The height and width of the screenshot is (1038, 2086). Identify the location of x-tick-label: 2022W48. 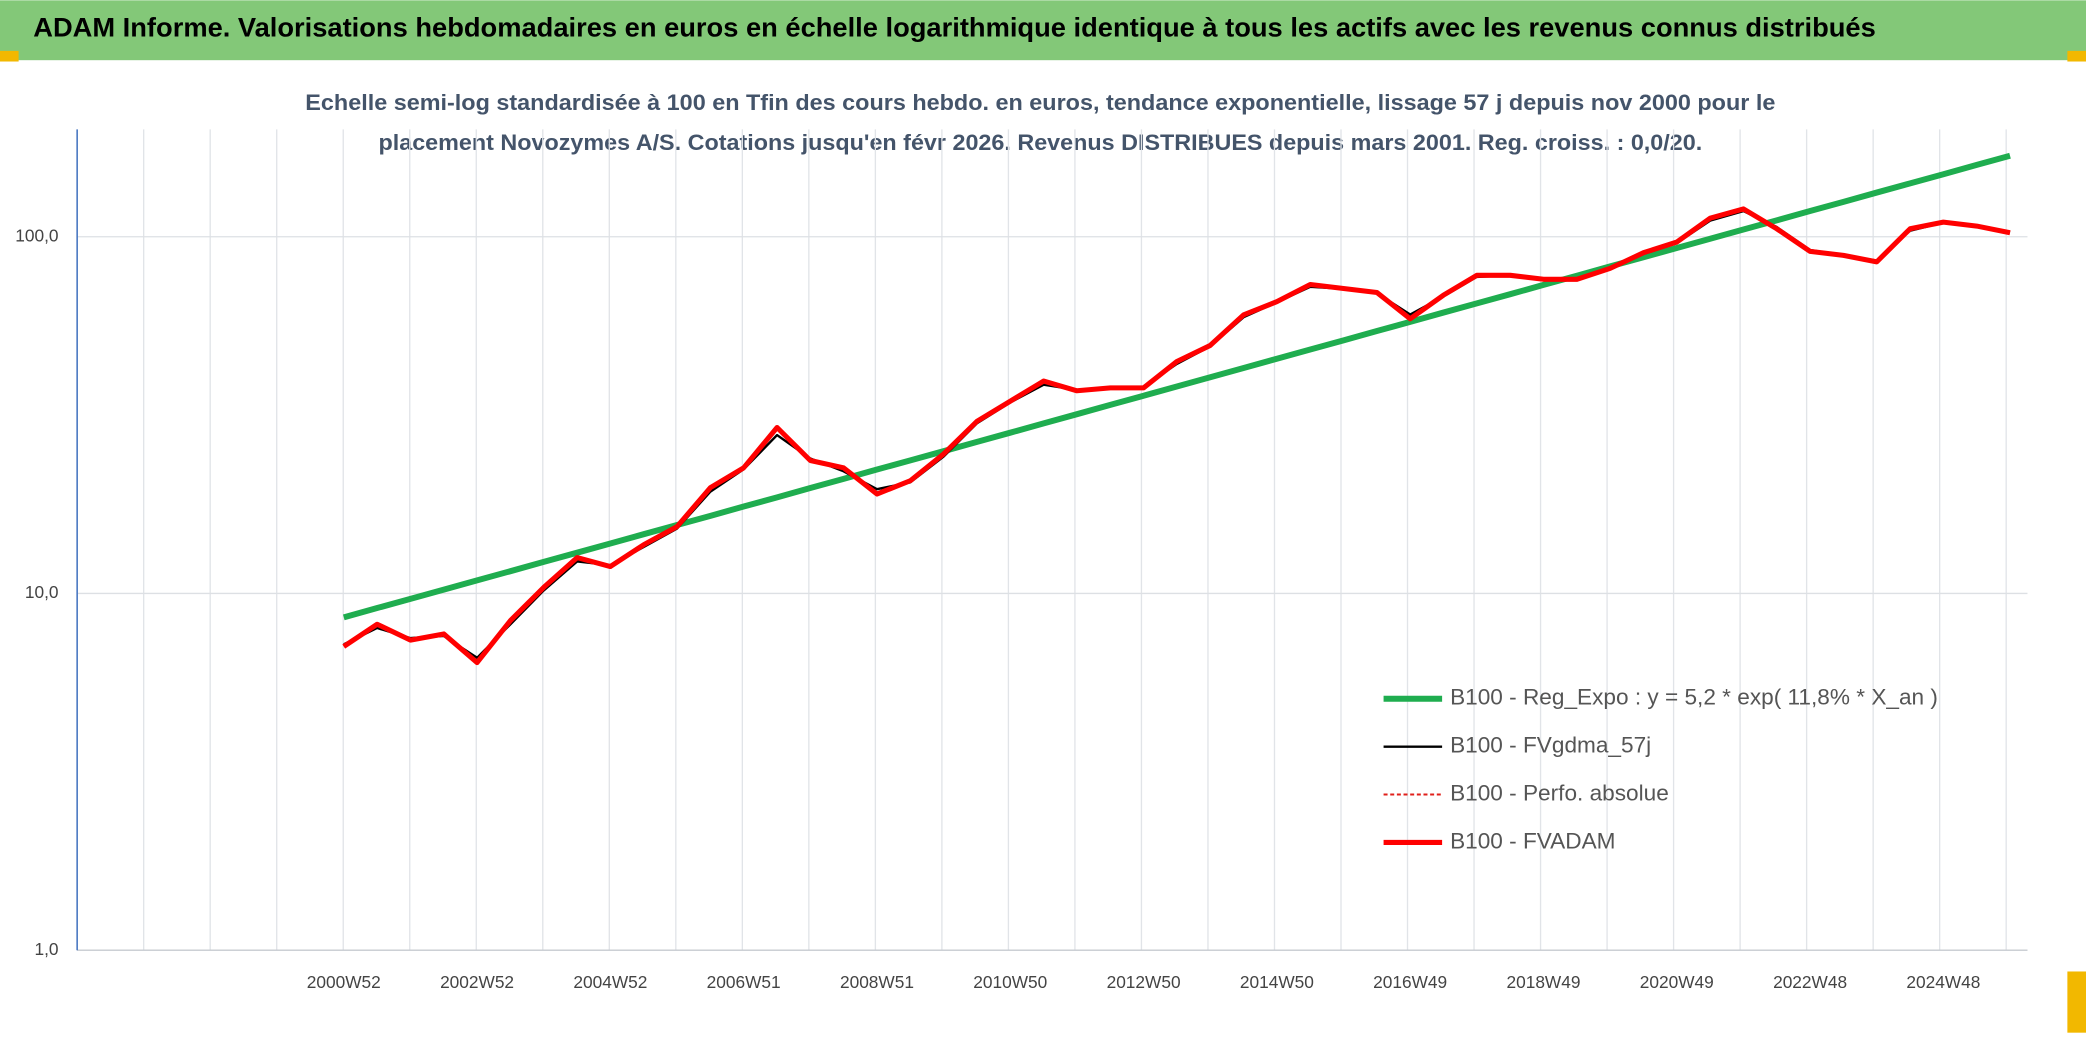
(1810, 982).